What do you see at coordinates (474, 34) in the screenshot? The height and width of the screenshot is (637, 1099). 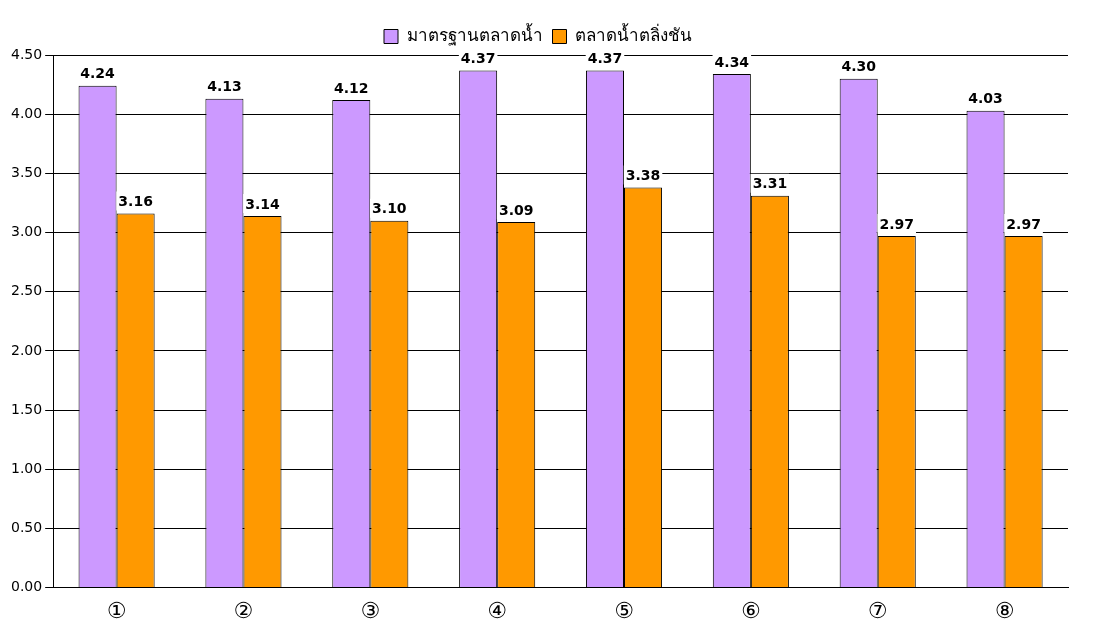 I see `legend-label: มาตรฐานตลาดน้ำ` at bounding box center [474, 34].